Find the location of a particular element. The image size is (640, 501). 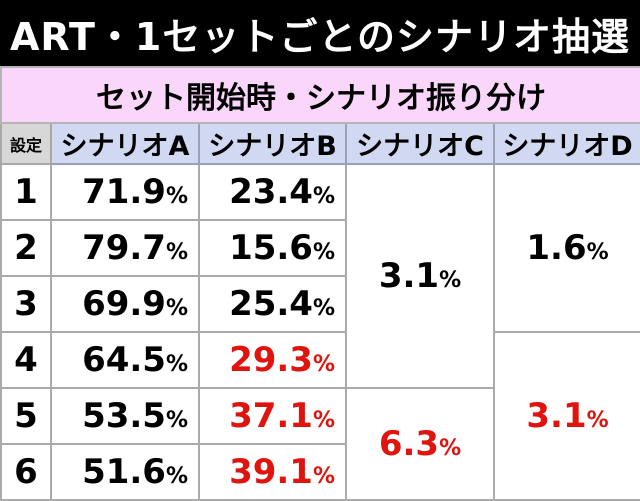

header-scenario-b: シナリオB is located at coordinates (272, 143).